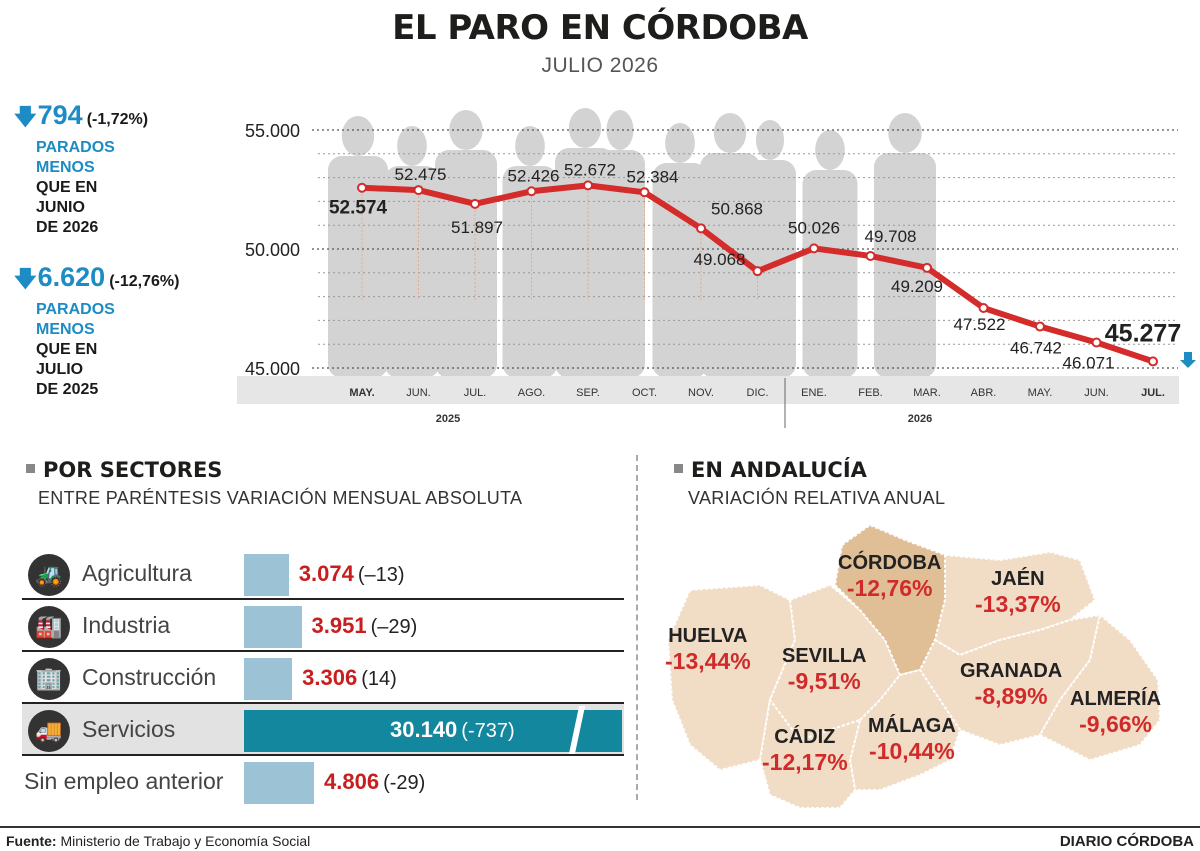 The width and height of the screenshot is (1200, 851). I want to click on map-label-granada: GRANADA -8,89%, so click(1011, 684).